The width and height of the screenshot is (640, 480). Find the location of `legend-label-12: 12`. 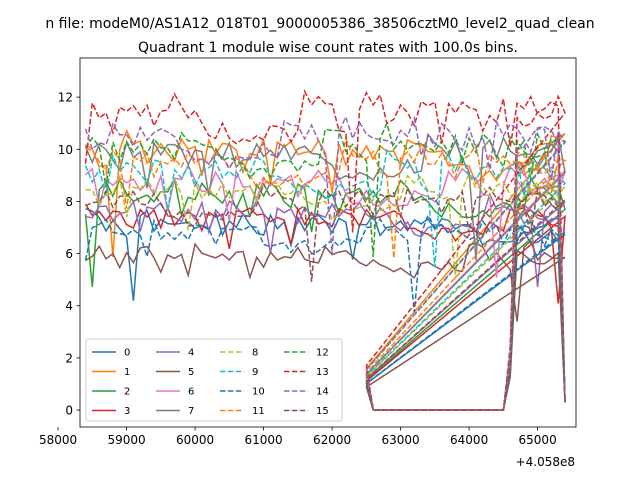

legend-label-12: 12 is located at coordinates (322, 353).